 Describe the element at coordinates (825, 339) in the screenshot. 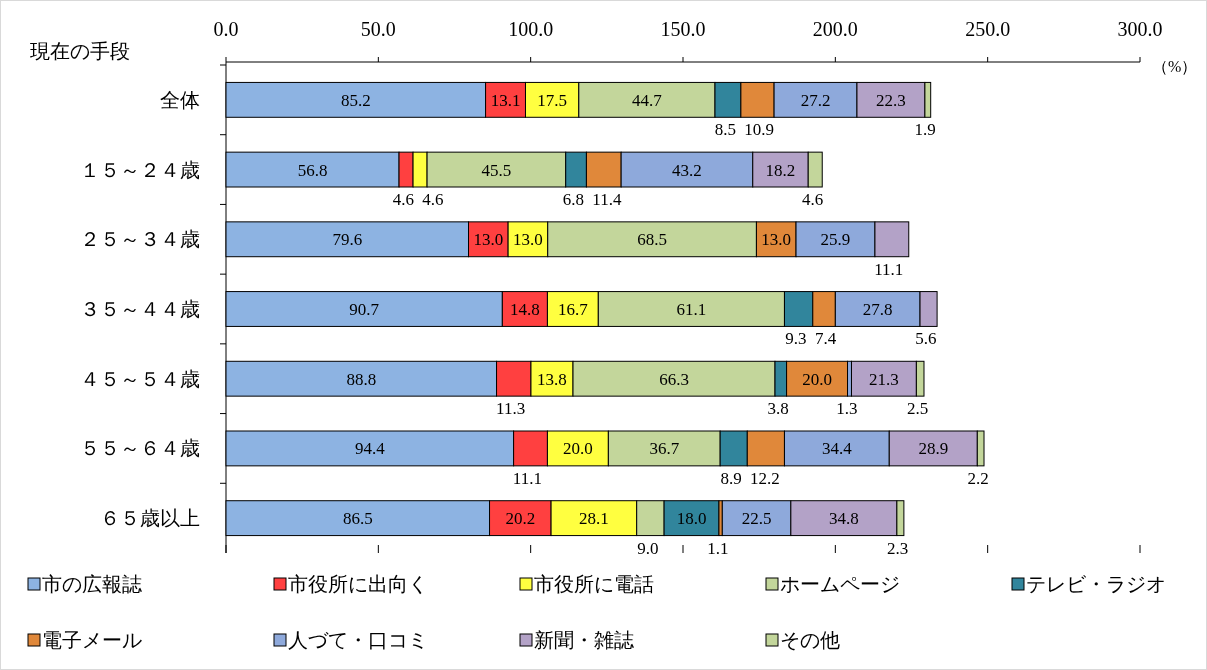

I see `data-label: 7.4` at that location.